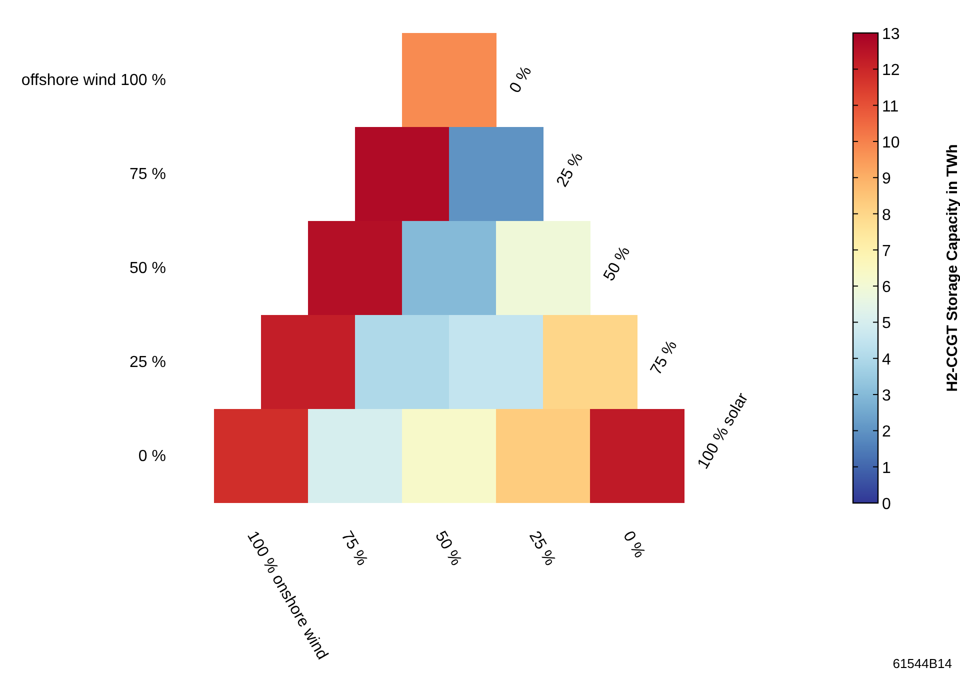 Image resolution: width=960 pixels, height=684 pixels. What do you see at coordinates (148, 268) in the screenshot?
I see `y-tick-label: 50 %` at bounding box center [148, 268].